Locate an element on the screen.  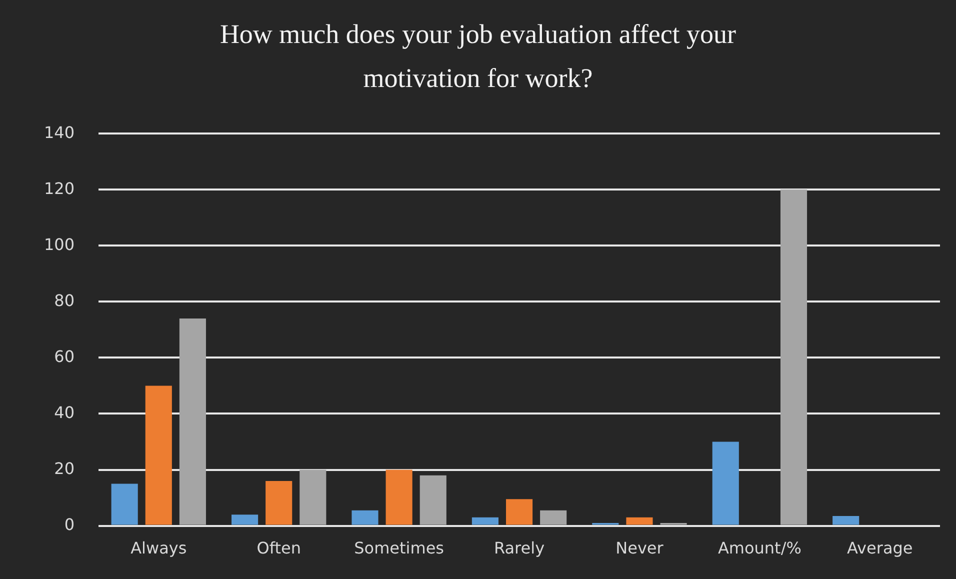
y-tick-label: 0 is located at coordinates (69, 524).